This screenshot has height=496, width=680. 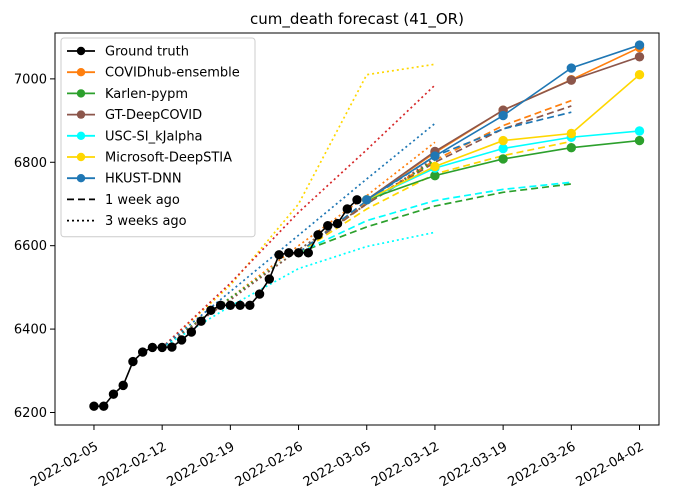 I want to click on legend-item-karlen-pypm: Karlen-pypm, so click(x=127, y=94).